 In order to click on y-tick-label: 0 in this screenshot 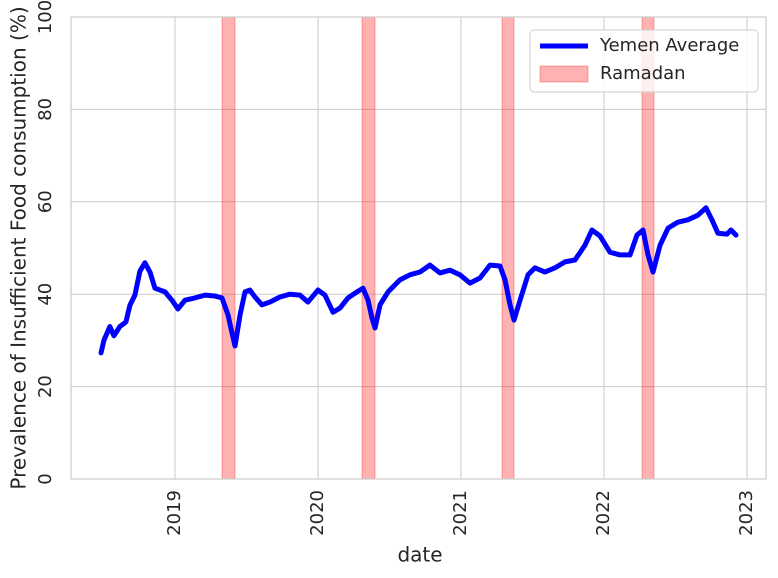, I will do `click(45, 478)`.